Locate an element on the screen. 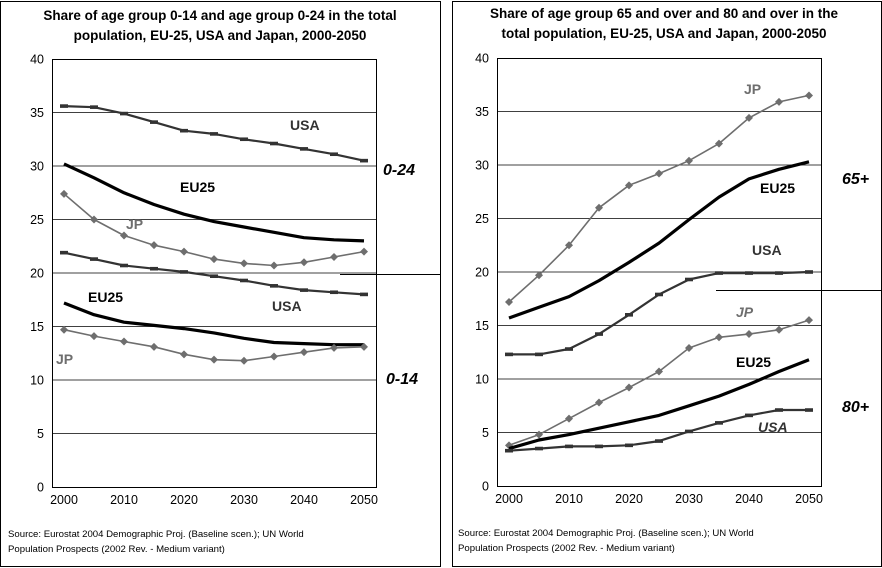  series-eu25-65plus-line is located at coordinates (659, 240).